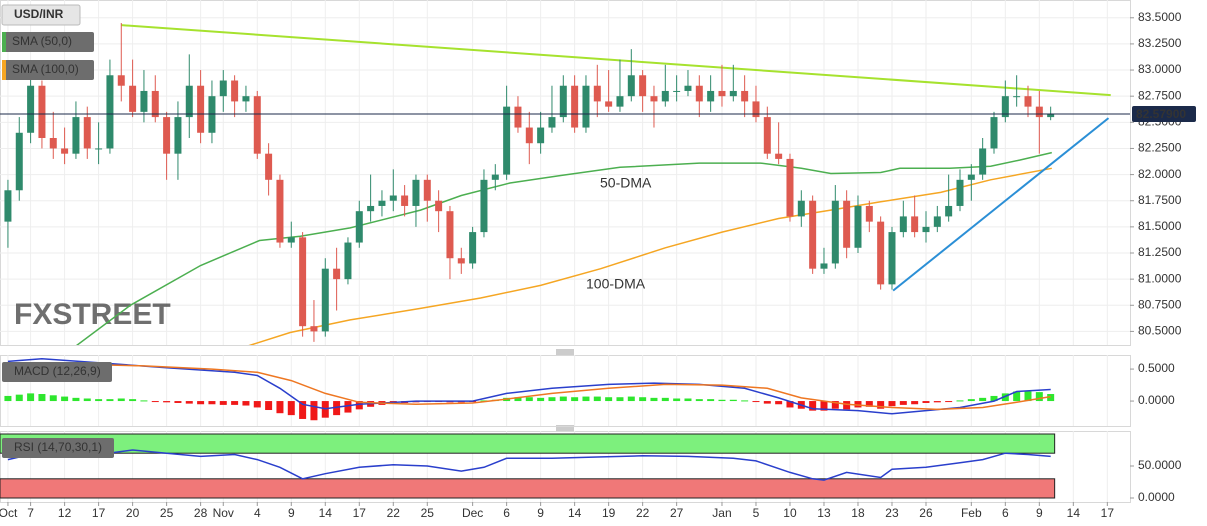 Image resolution: width=1207 pixels, height=526 pixels. What do you see at coordinates (1156, 497) in the screenshot?
I see `y-tick-label: 0.0000` at bounding box center [1156, 497].